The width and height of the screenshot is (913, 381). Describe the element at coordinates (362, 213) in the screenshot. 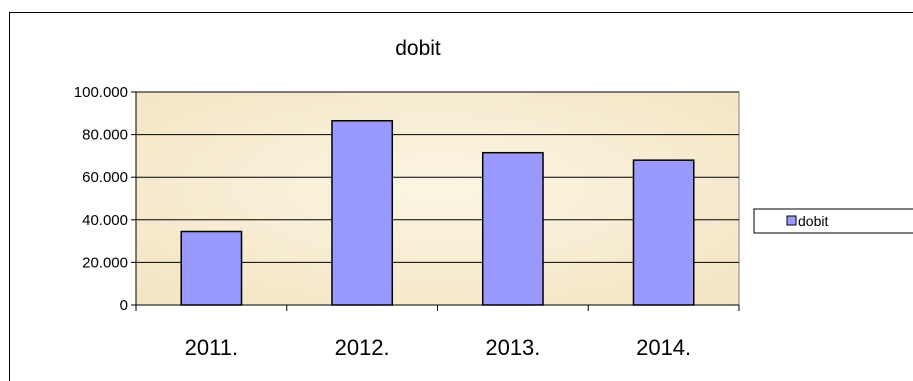

I see `bar-2012` at that location.